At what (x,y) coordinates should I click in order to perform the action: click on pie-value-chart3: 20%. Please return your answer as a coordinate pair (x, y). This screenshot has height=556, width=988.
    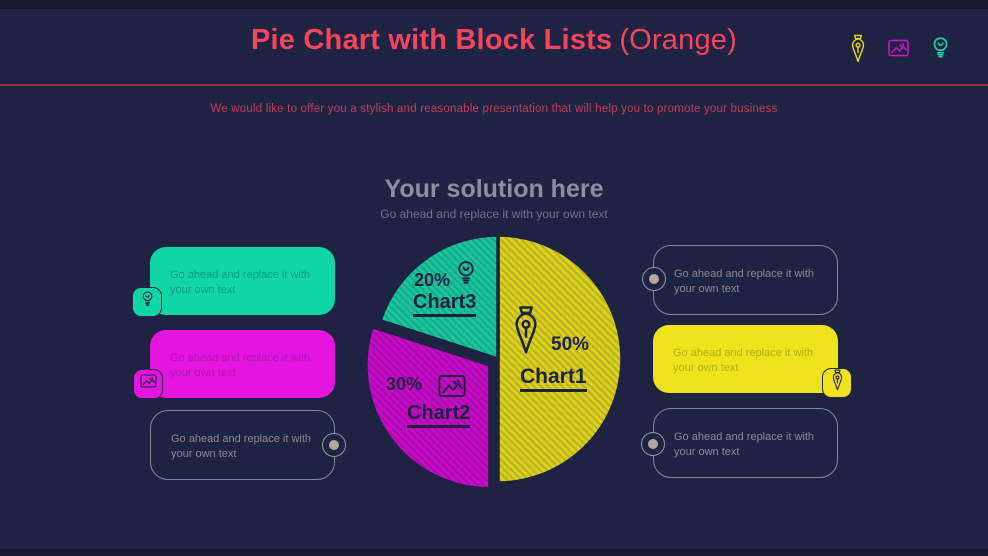
    Looking at the image, I should click on (432, 280).